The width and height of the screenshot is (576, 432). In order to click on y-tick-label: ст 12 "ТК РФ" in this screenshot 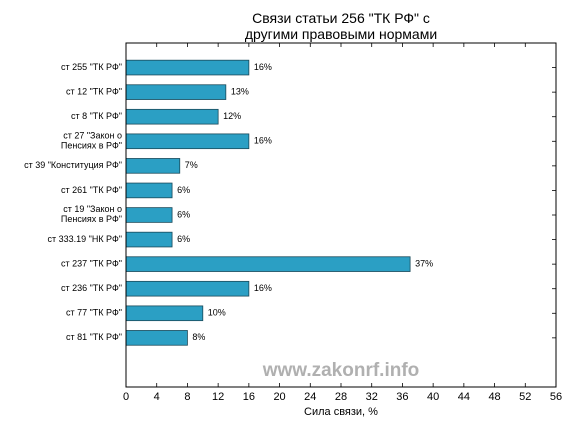, I will do `click(94, 92)`.